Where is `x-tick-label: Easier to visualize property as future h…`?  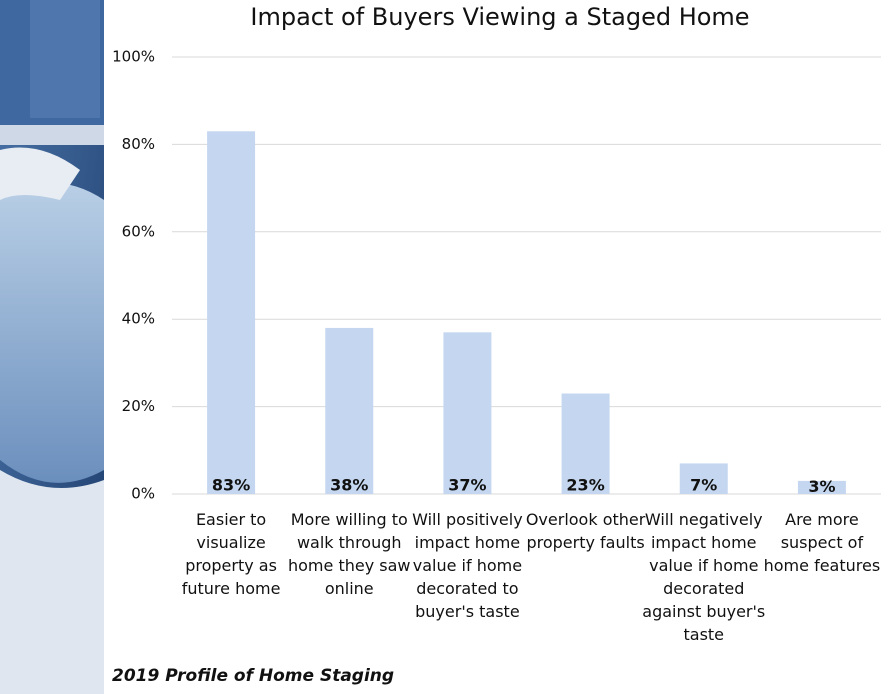 x-tick-label: Easier to visualize property as future h… is located at coordinates (231, 554).